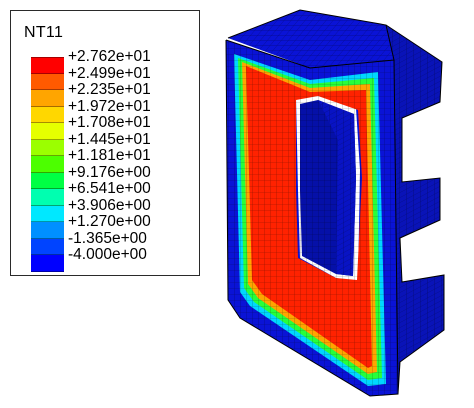 This screenshot has width=474, height=408. I want to click on legend-value-label: +1.972e+01, so click(109, 106).